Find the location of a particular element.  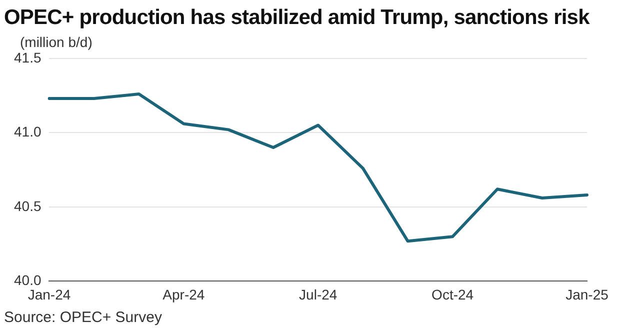

y-tick-label: 41.5 is located at coordinates (28, 57).